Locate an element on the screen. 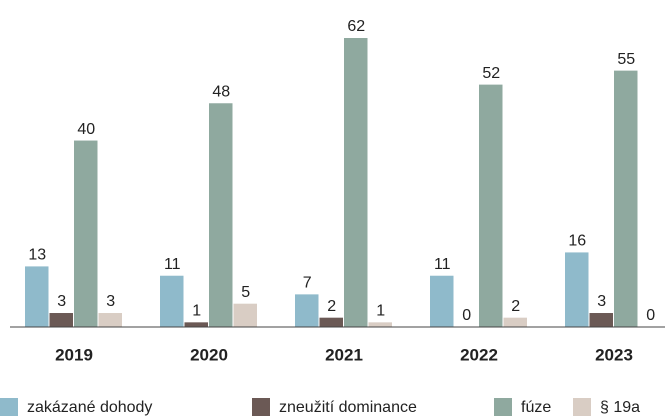 This screenshot has width=672, height=418. value-label: 13 is located at coordinates (37, 255).